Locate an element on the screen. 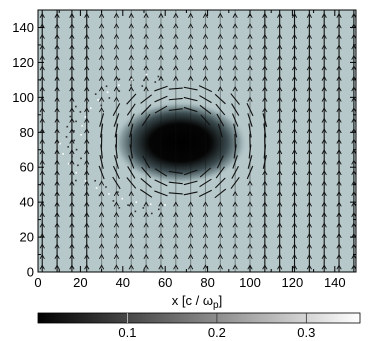 This screenshot has width=370, height=341. x-axis-label: x [c / ωp] is located at coordinates (197, 302).